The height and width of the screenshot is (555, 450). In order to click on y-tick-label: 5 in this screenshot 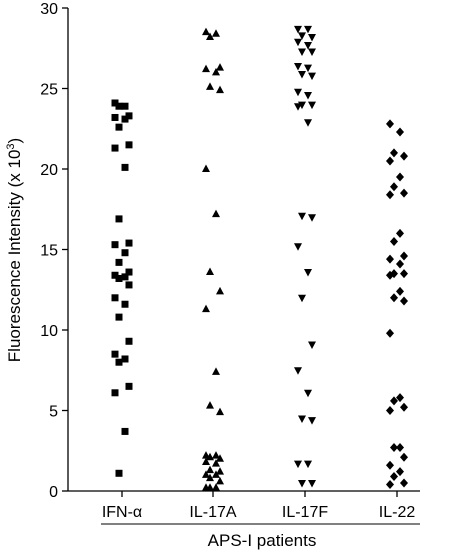, I will do `click(53, 412)`.